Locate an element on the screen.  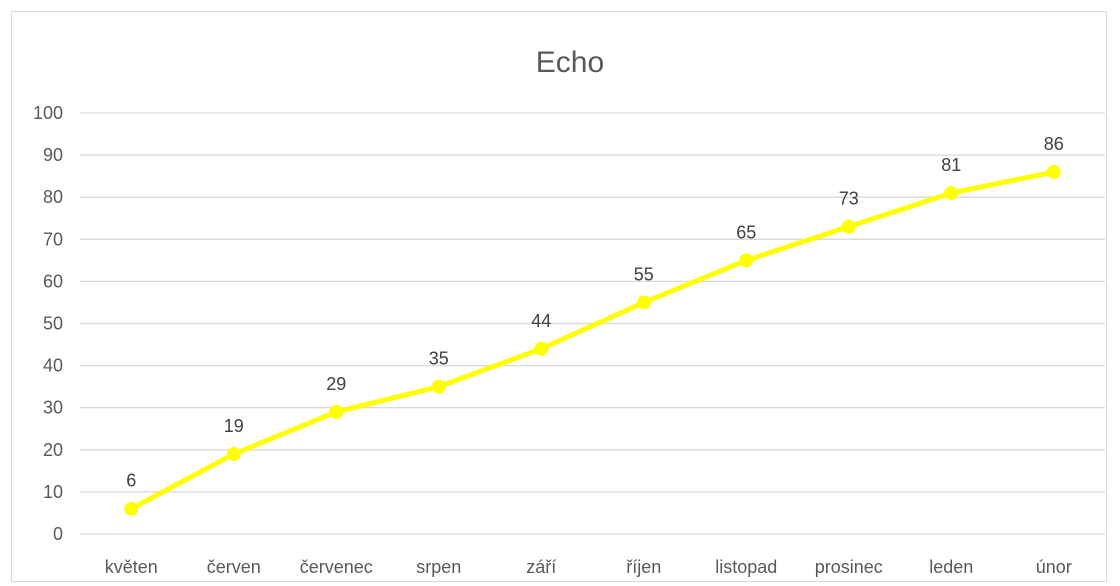
data-label: 35 is located at coordinates (439, 359).